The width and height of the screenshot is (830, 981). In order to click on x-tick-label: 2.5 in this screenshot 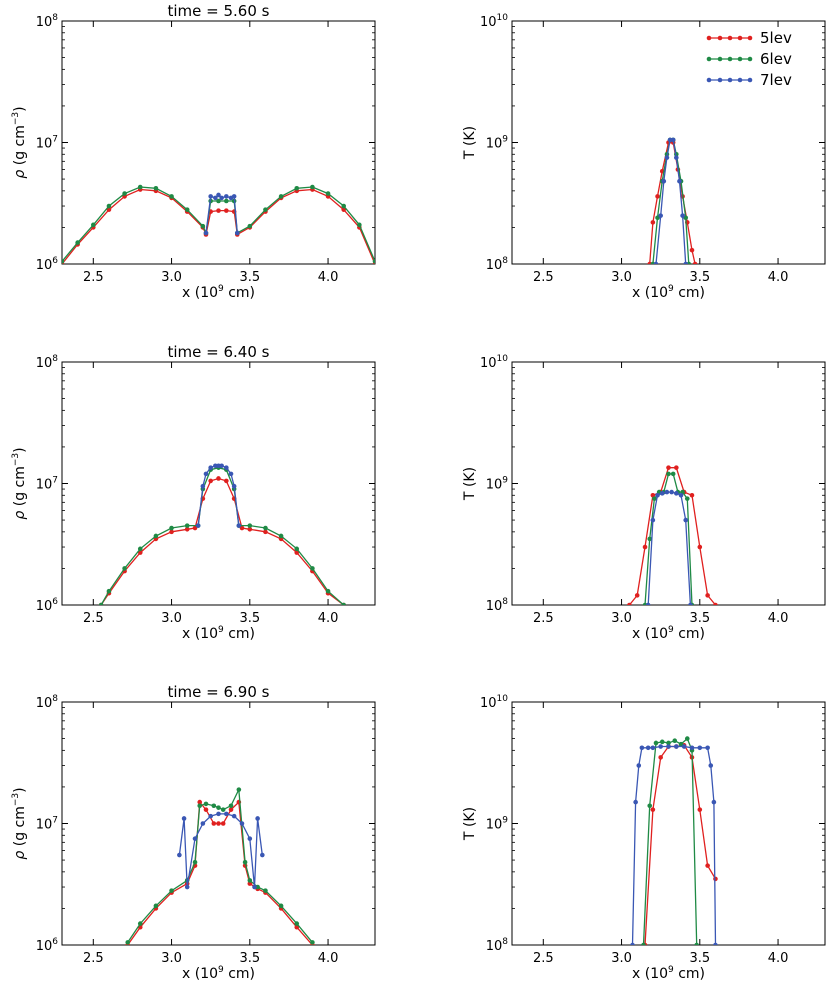, I will do `click(93, 958)`.